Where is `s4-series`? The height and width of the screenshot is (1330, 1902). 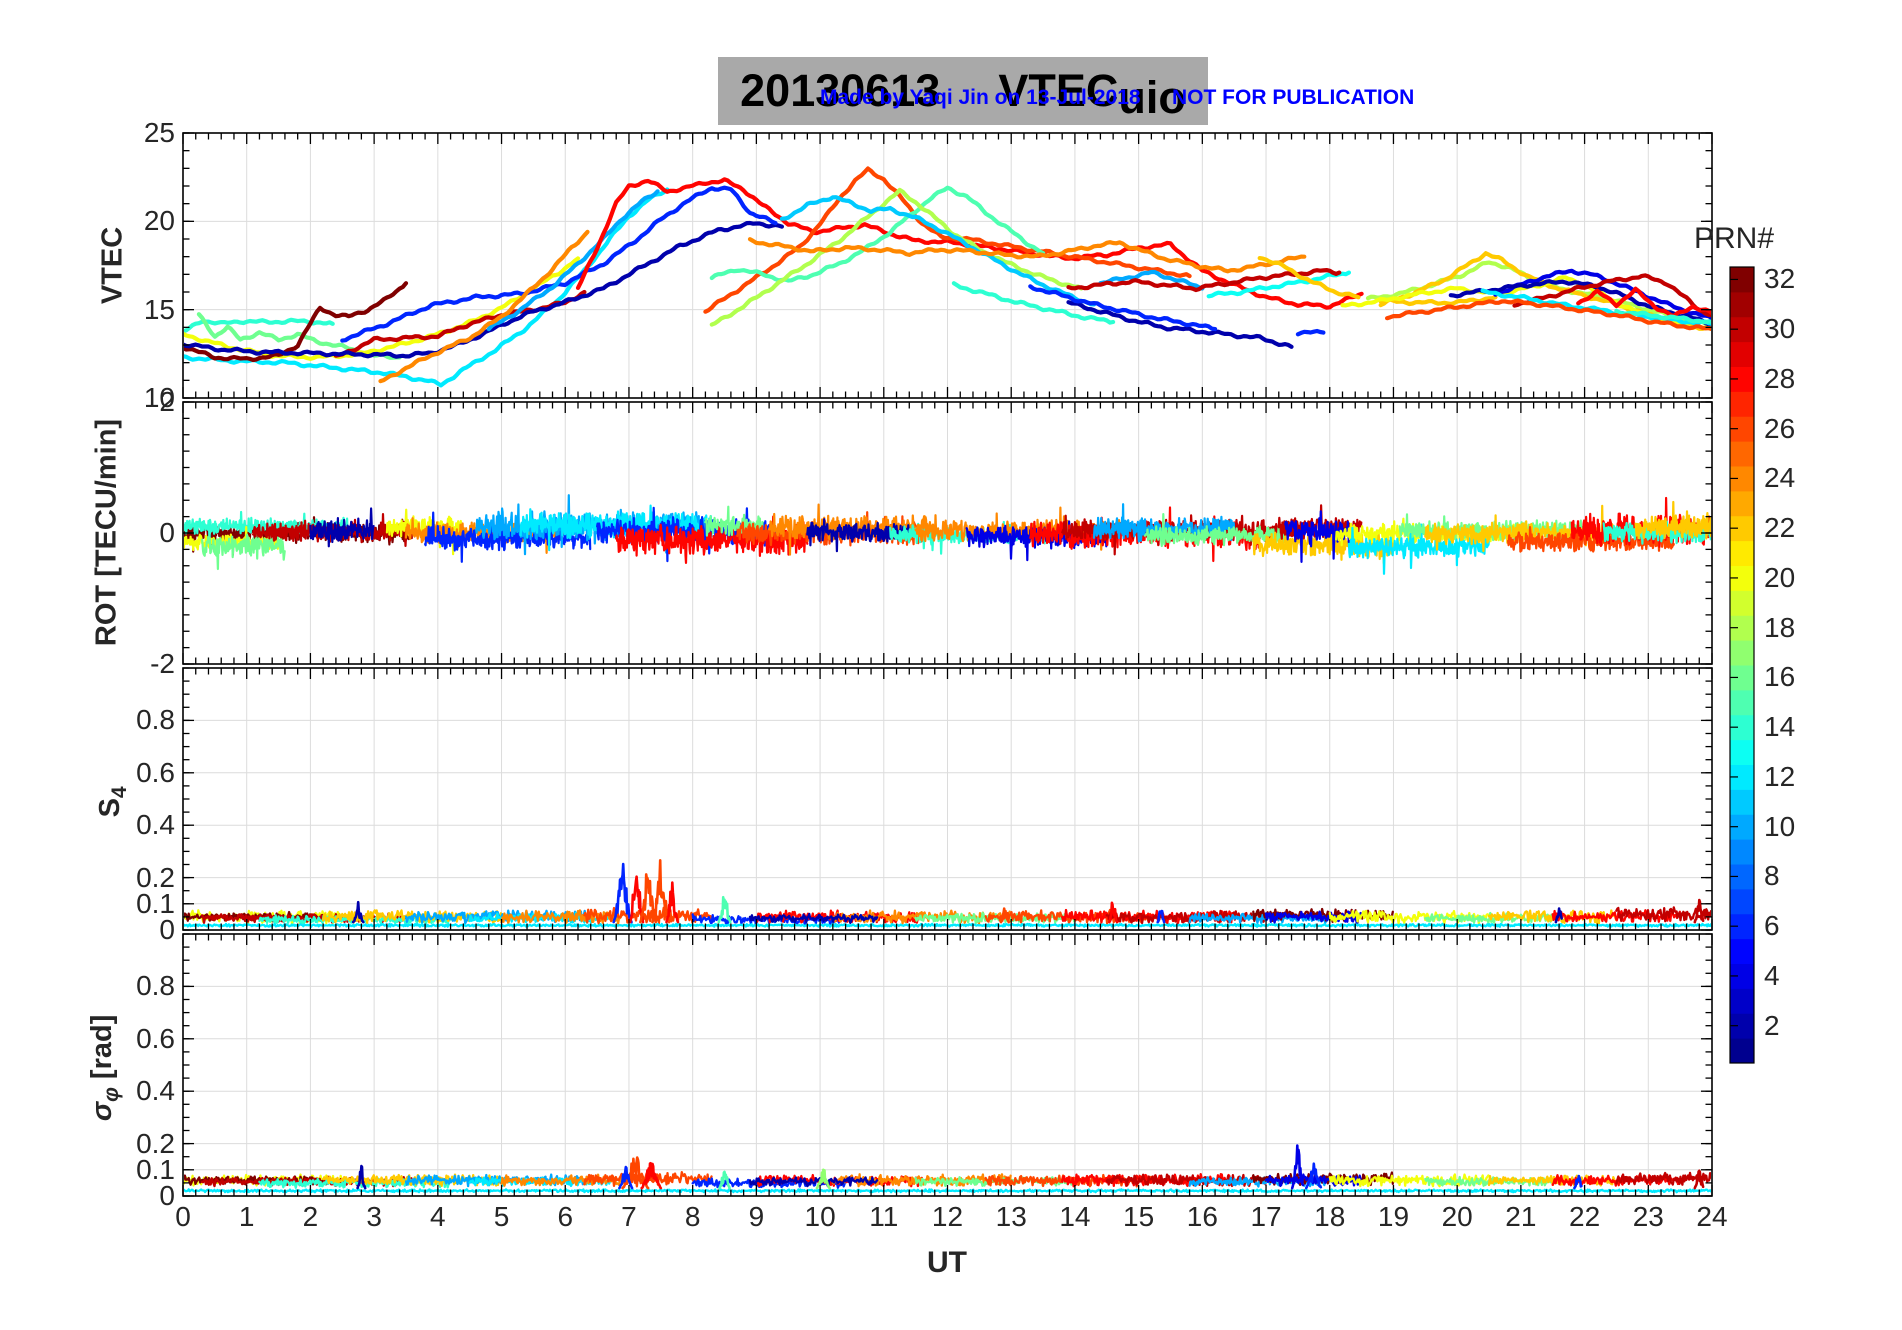
s4-series is located at coordinates (947, 893).